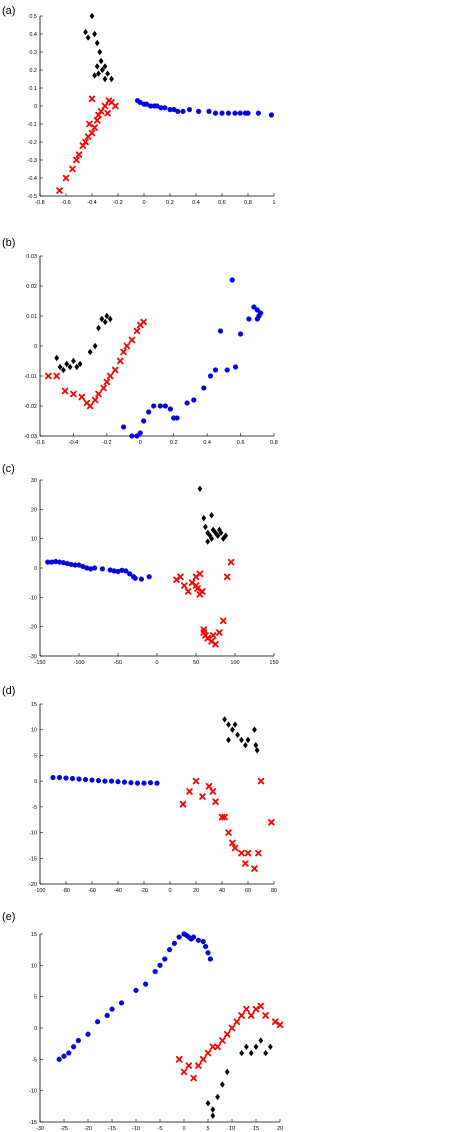  Describe the element at coordinates (39, 891) in the screenshot. I see `x-tick-label: -100` at that location.